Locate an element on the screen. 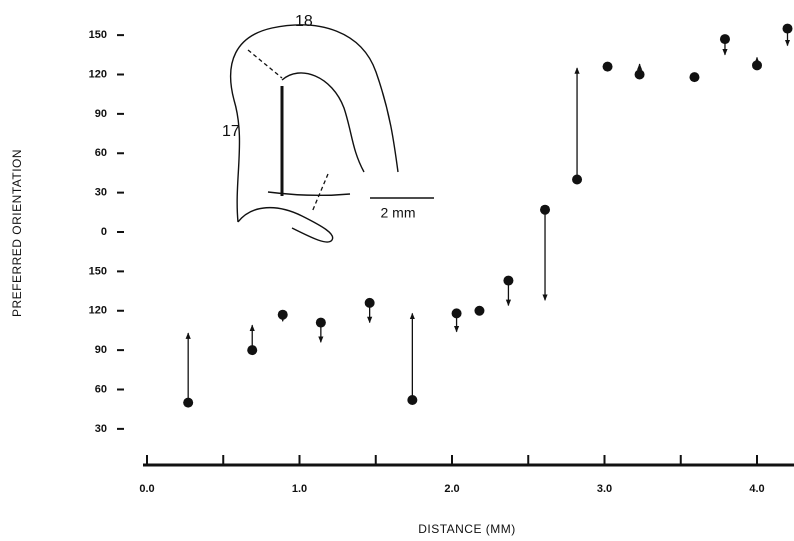 The width and height of the screenshot is (794, 541). bottom-loop is located at coordinates (285, 224).